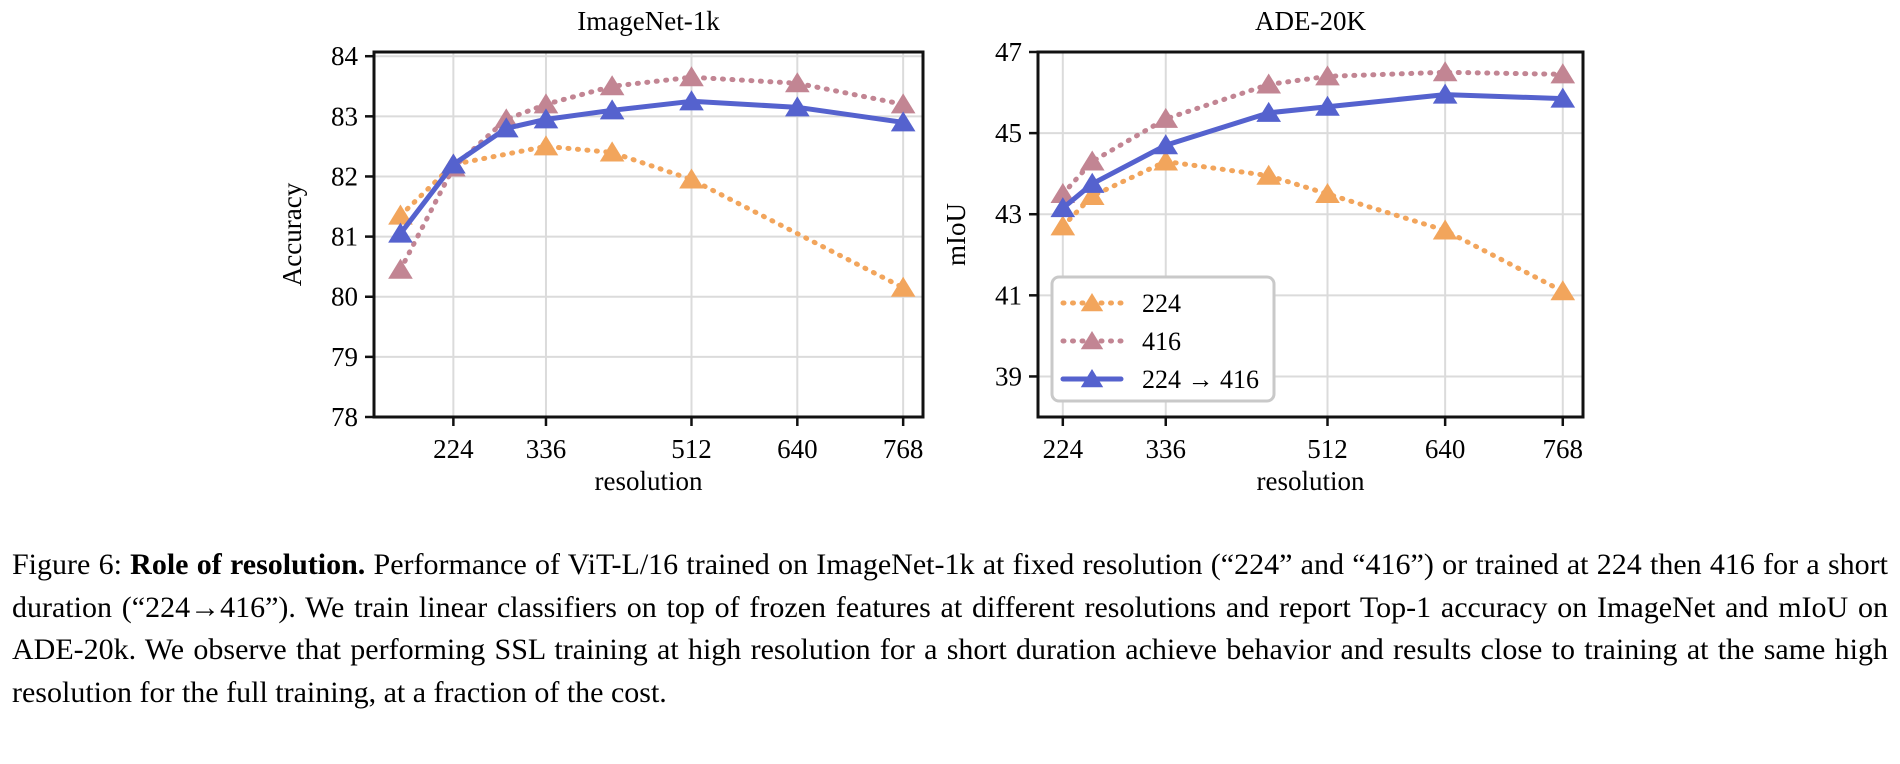 This screenshot has height=764, width=1900. I want to click on caption-figure-number: Figure 6:, so click(71, 564).